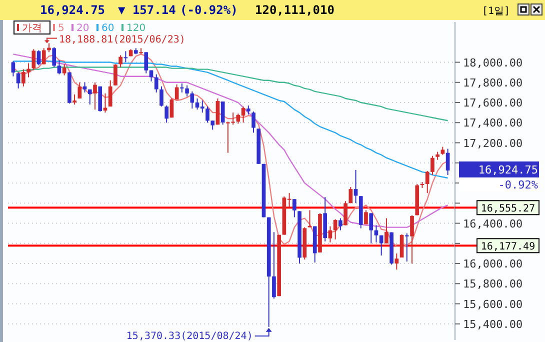 Image resolution: width=545 pixels, height=342 pixels. What do you see at coordinates (122, 40) in the screenshot?
I see `annotation: 18,188.81(2015/06/23)` at bounding box center [122, 40].